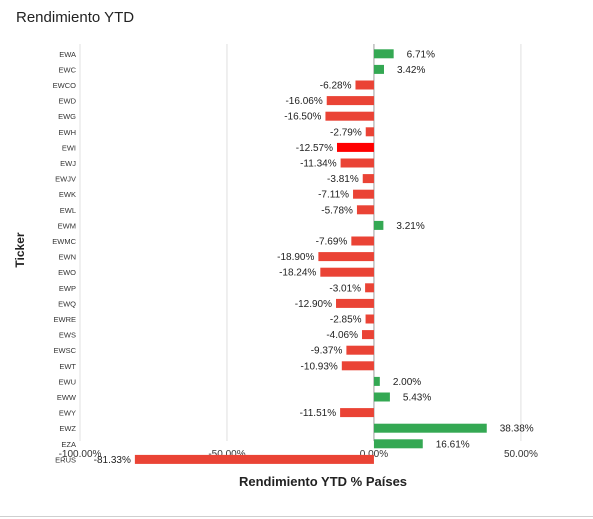 This screenshot has height=519, width=593. Describe the element at coordinates (342, 335) in the screenshot. I see `data-label: -4.06%` at that location.